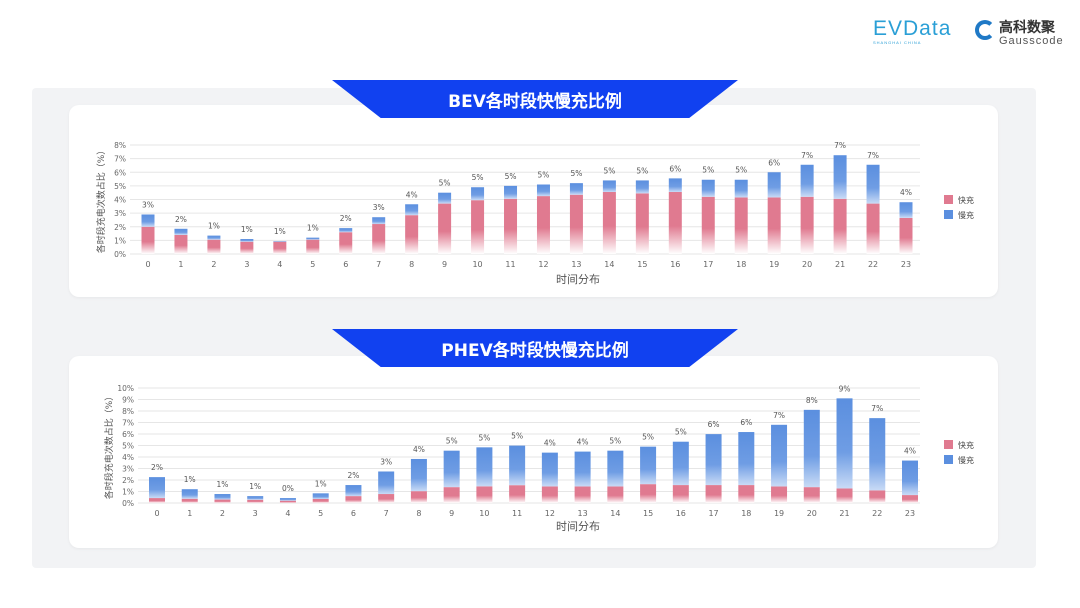 Image resolution: width=1080 pixels, height=608 pixels. I want to click on y-tick-label: 0%, so click(120, 254).